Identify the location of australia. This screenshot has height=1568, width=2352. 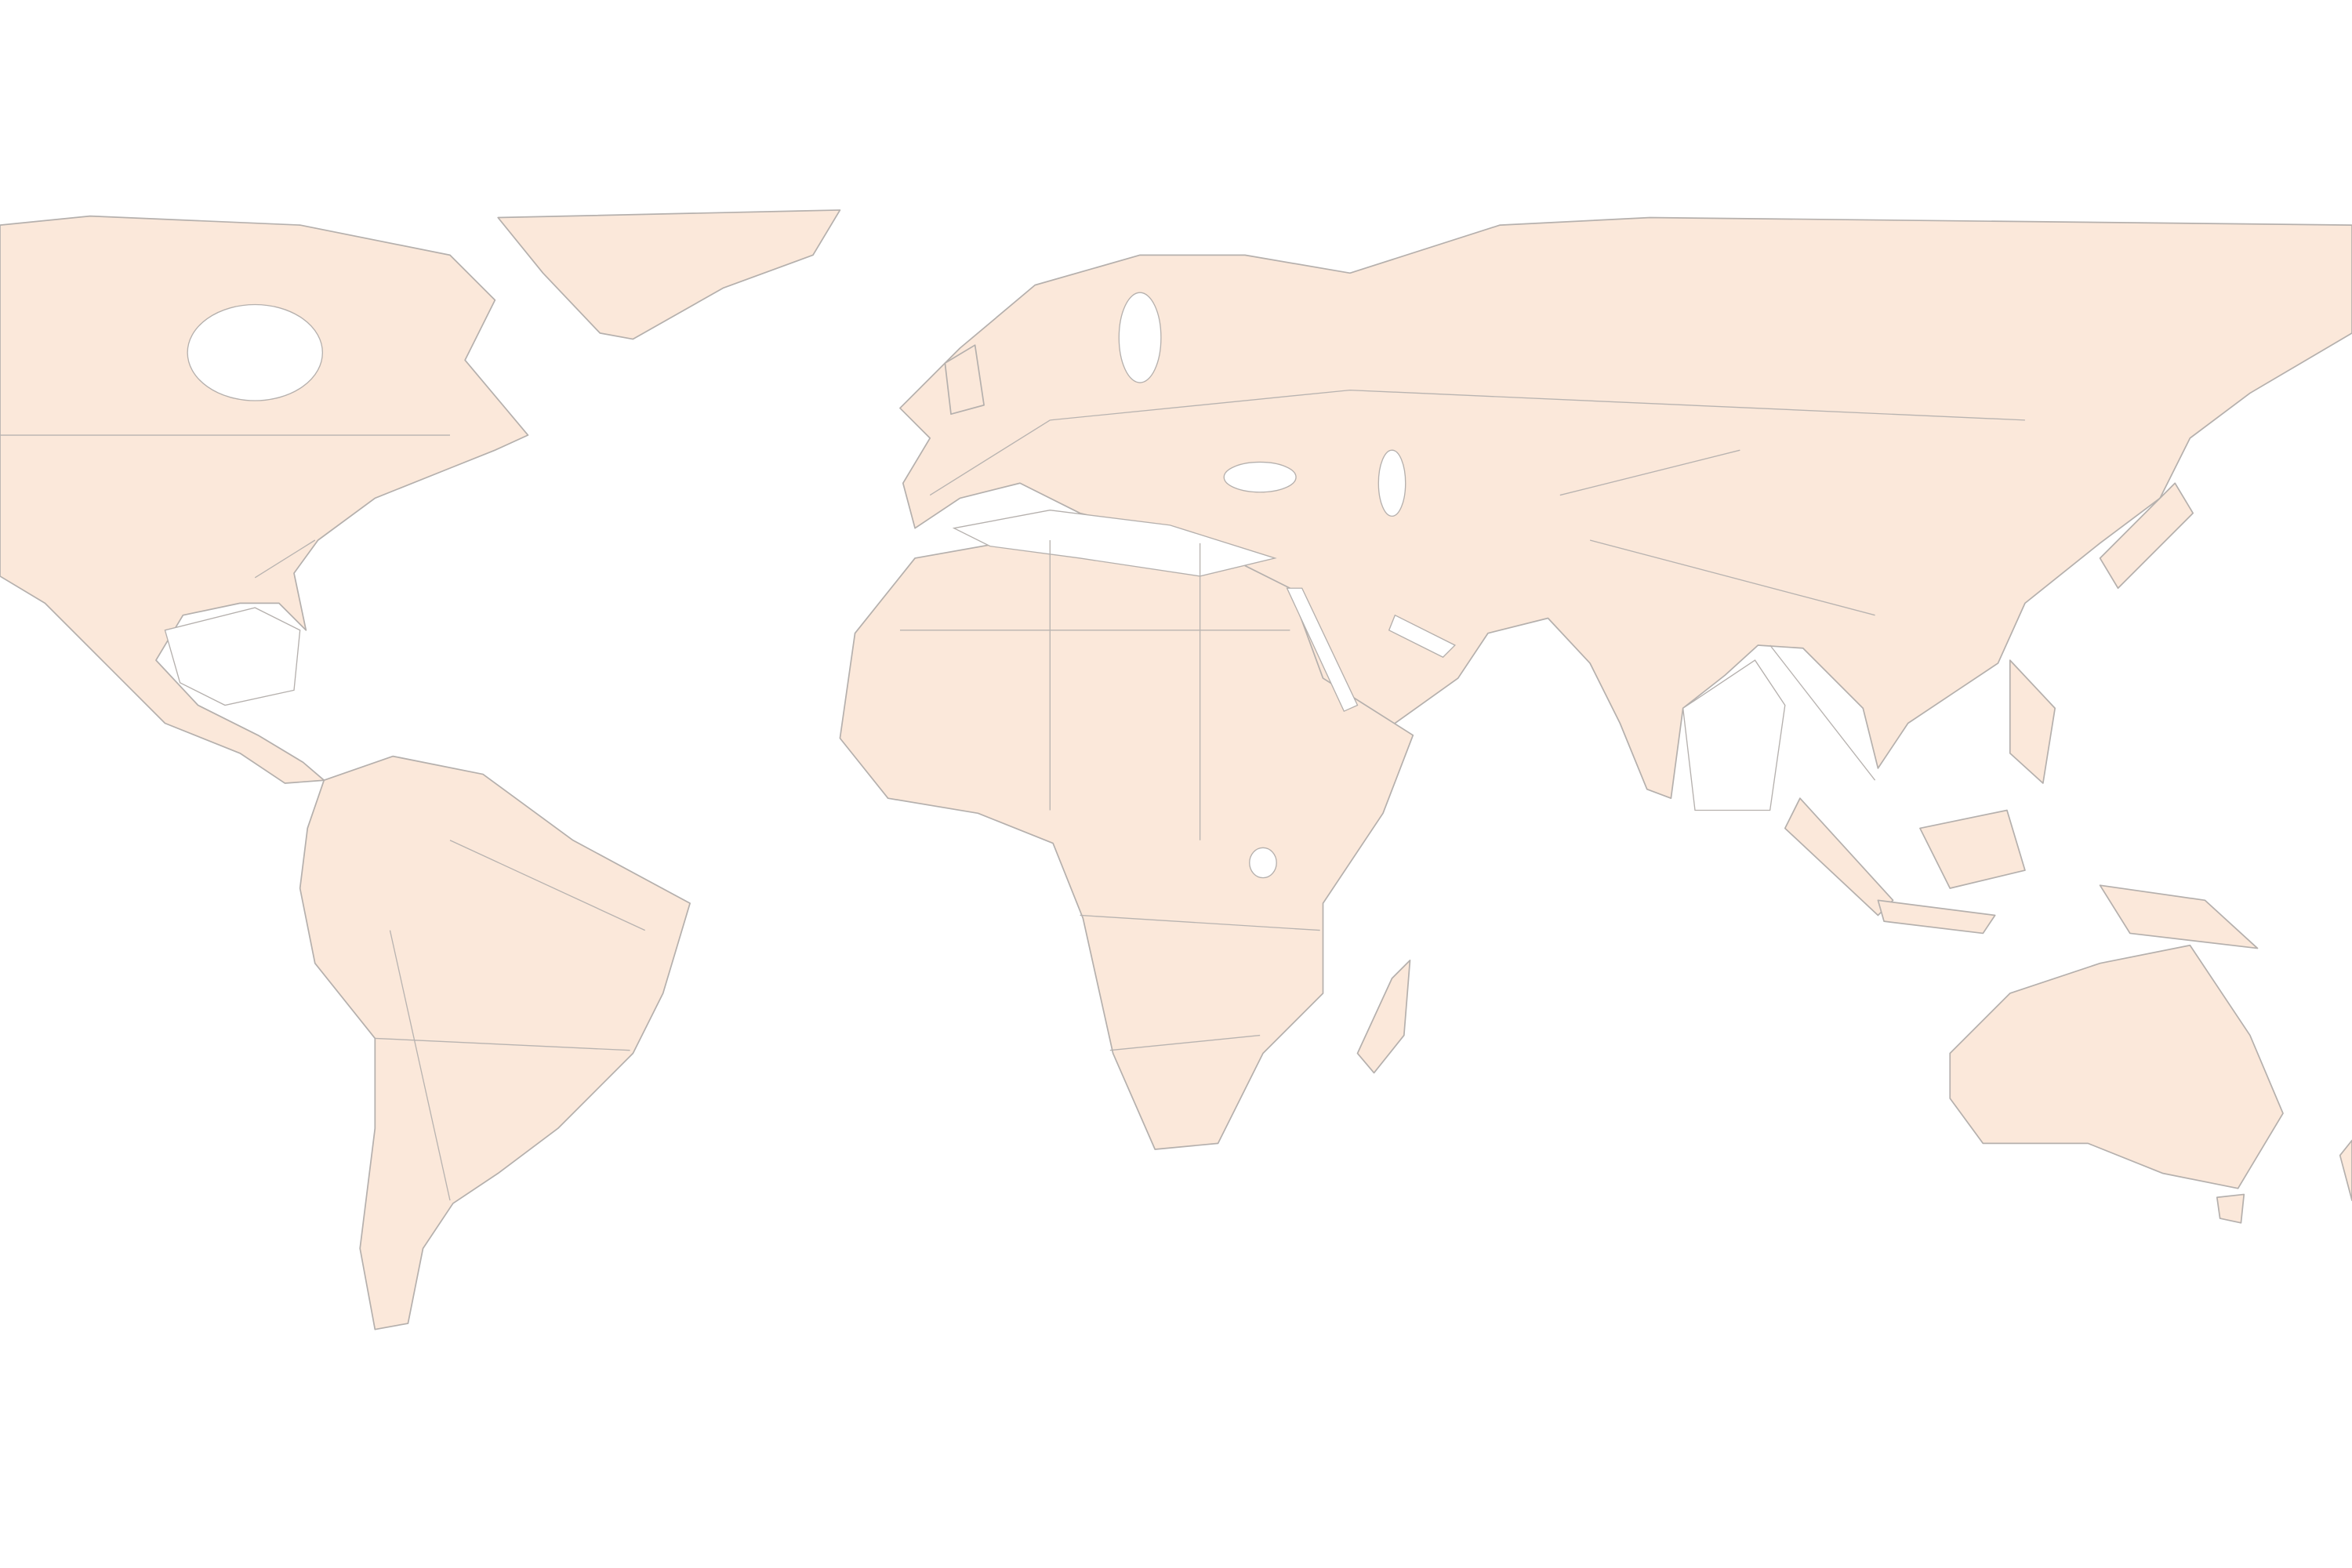
(2116, 1066).